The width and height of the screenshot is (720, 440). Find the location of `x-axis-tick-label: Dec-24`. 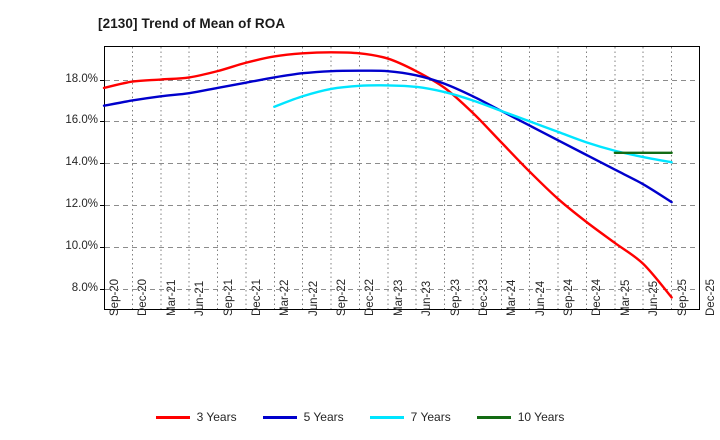

x-axis-tick-label: Dec-24 is located at coordinates (597, 297).